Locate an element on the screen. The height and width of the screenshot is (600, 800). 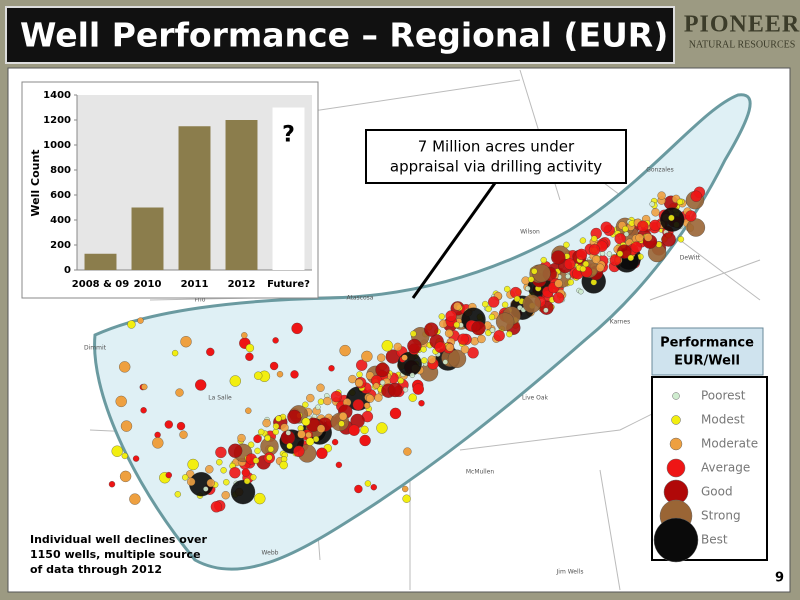
y-tick-label: 1200 is located at coordinates (57, 120).